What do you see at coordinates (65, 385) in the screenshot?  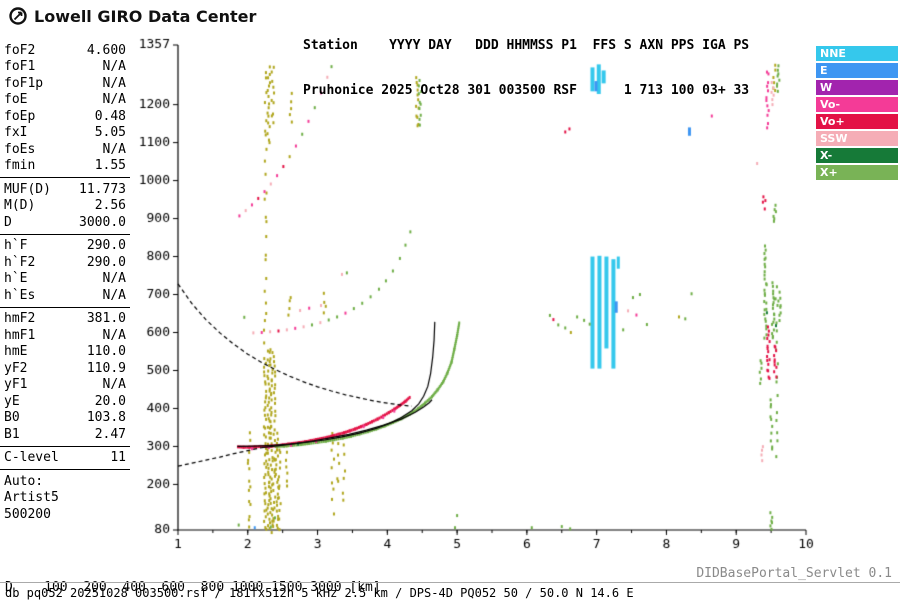 I see `param-row-yf1: yF1 N/A` at bounding box center [65, 385].